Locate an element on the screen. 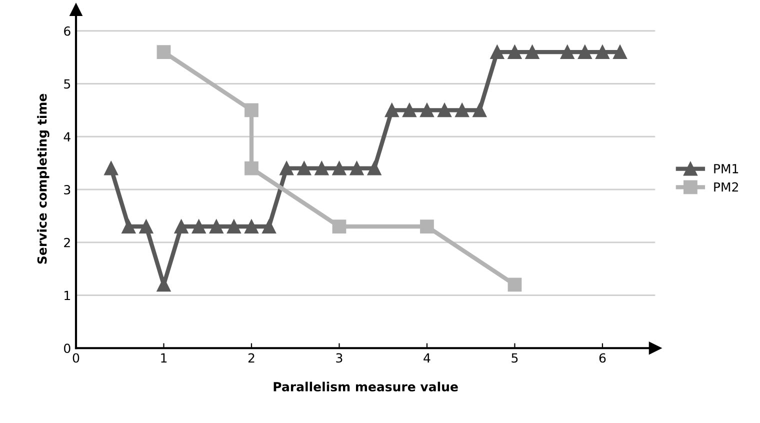  legend-label: PM2 is located at coordinates (726, 187).